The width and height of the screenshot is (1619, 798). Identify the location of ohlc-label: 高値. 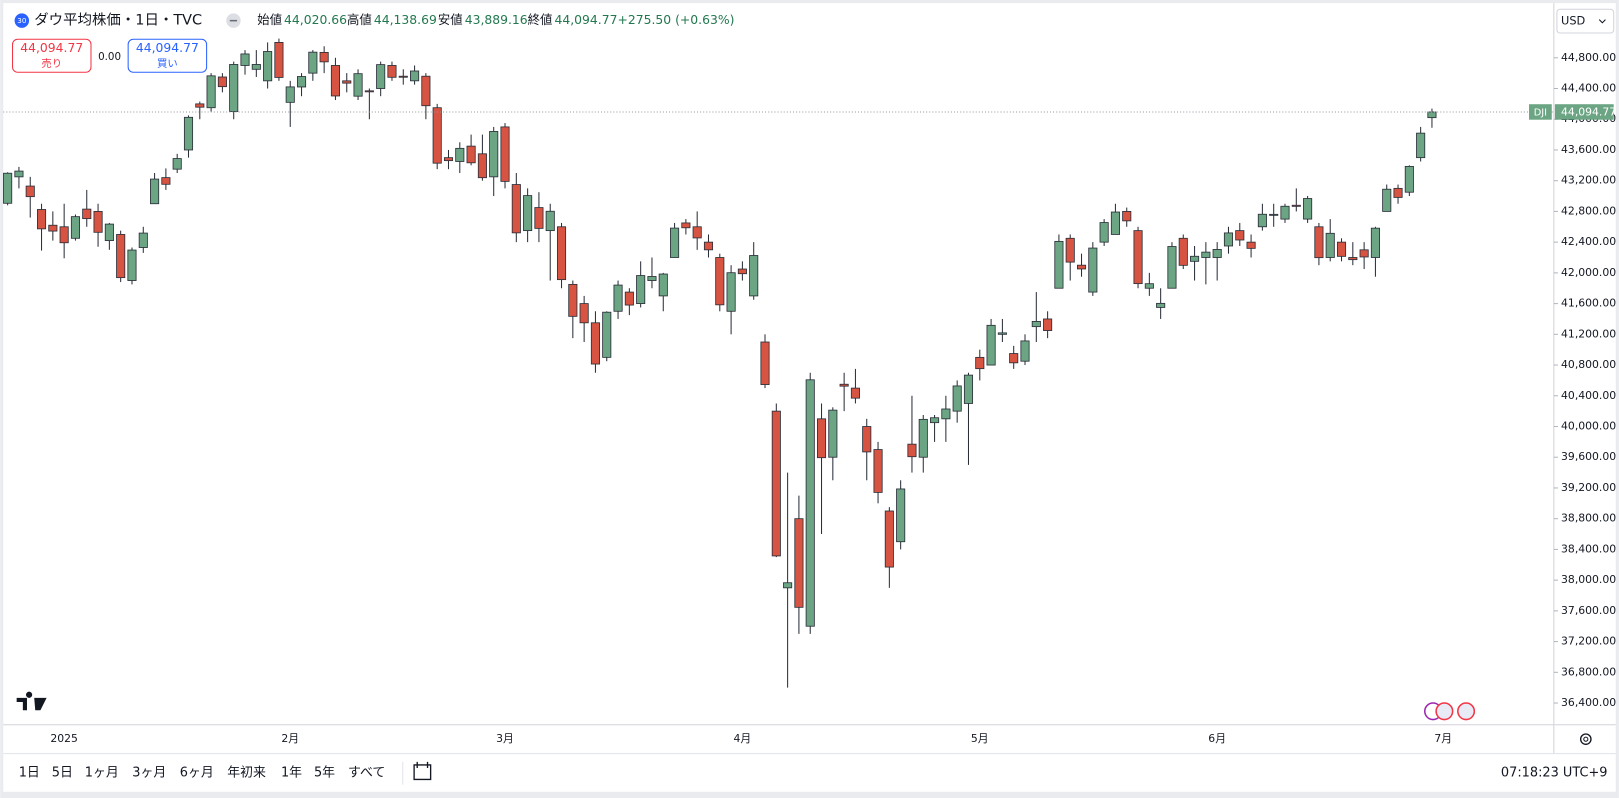
(359, 19).